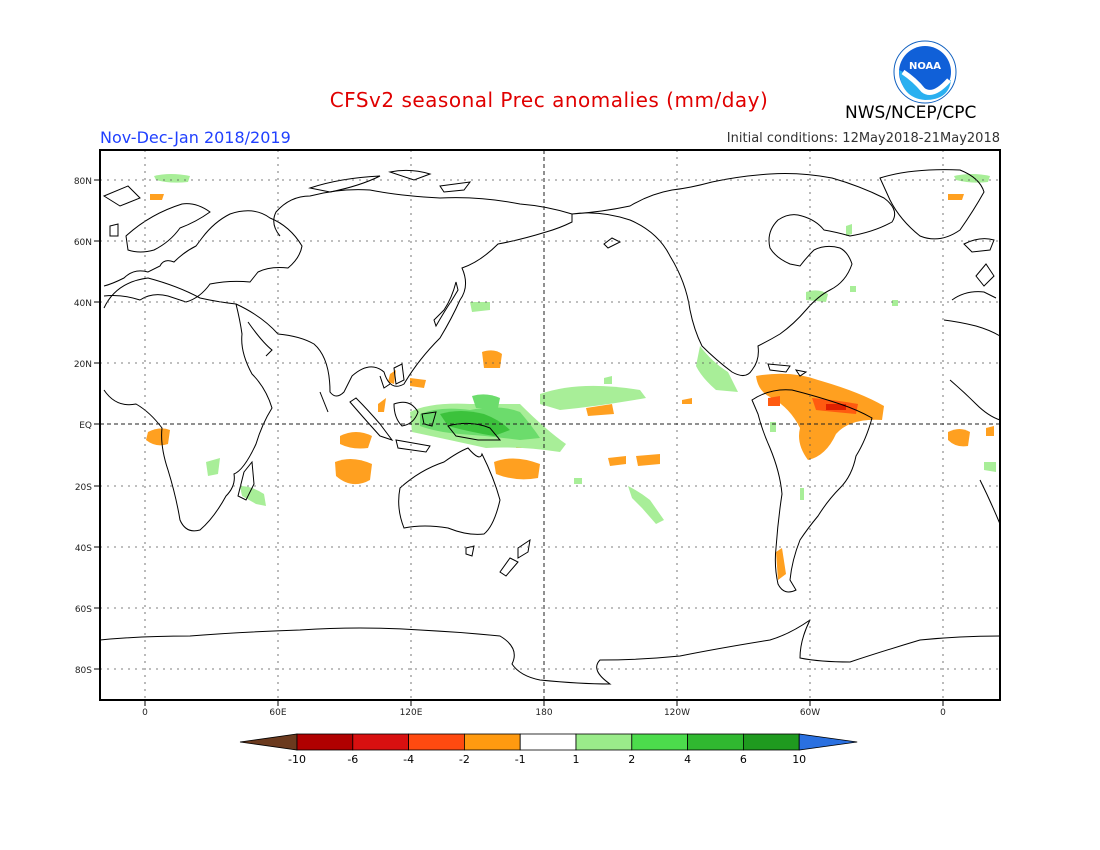  What do you see at coordinates (677, 713) in the screenshot?
I see `lon-label: 120W` at bounding box center [677, 713].